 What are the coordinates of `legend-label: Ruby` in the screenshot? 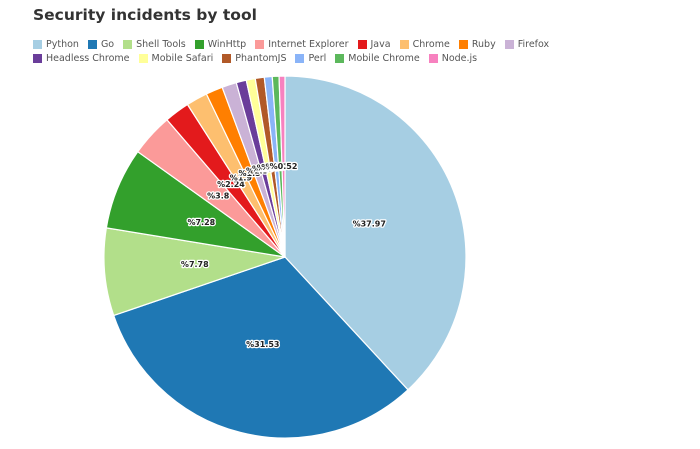 It's located at (483, 44).